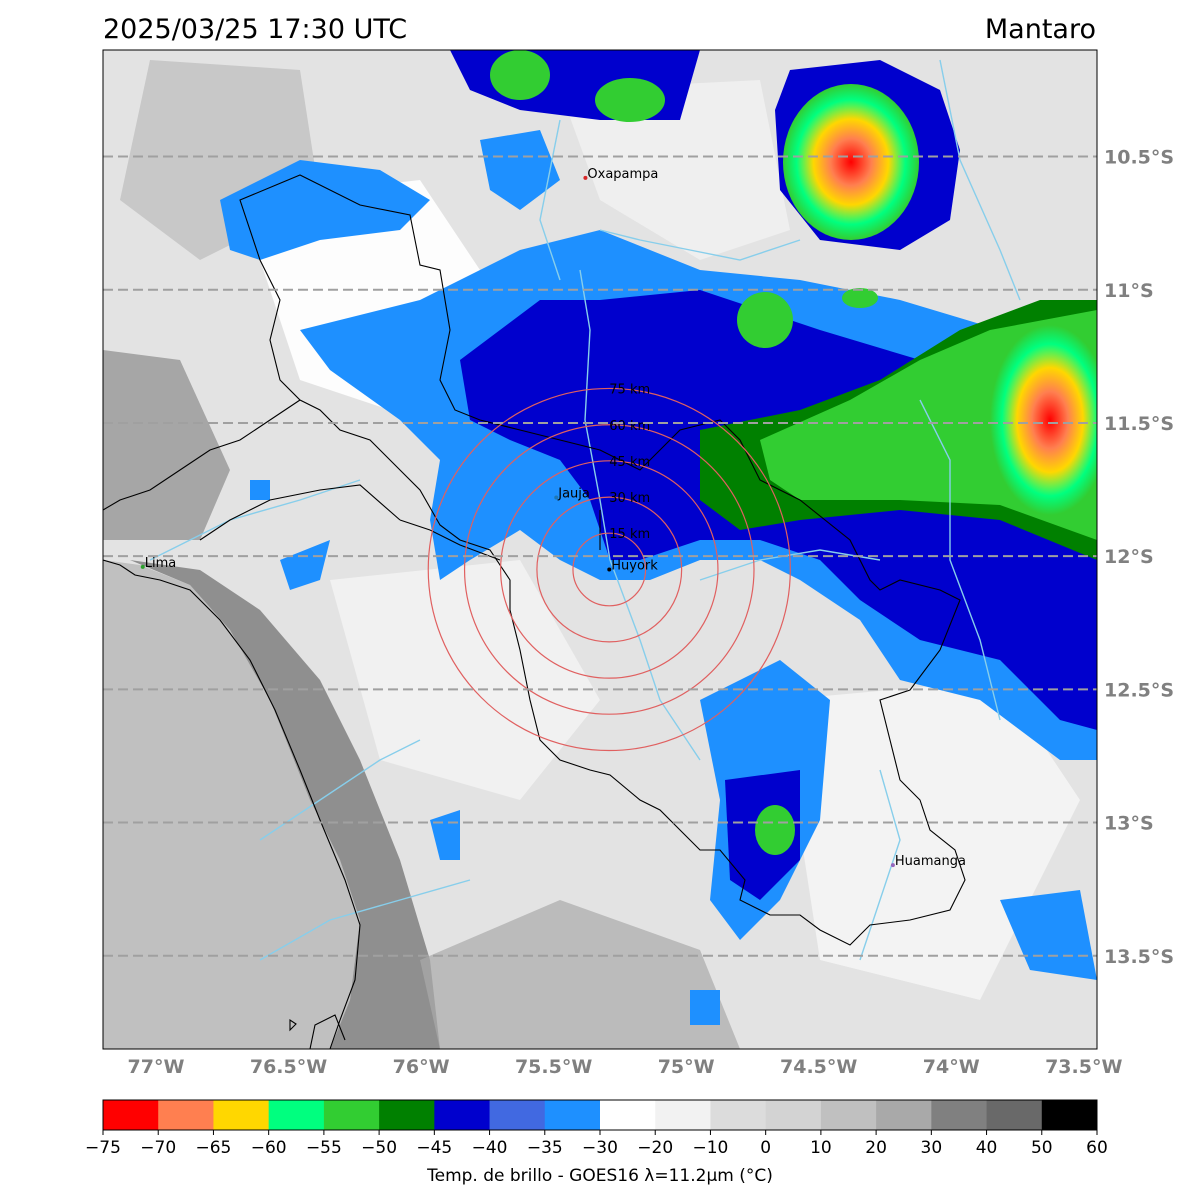  What do you see at coordinates (686, 1067) in the screenshot?
I see `lon-tick-label: 75°W` at bounding box center [686, 1067].